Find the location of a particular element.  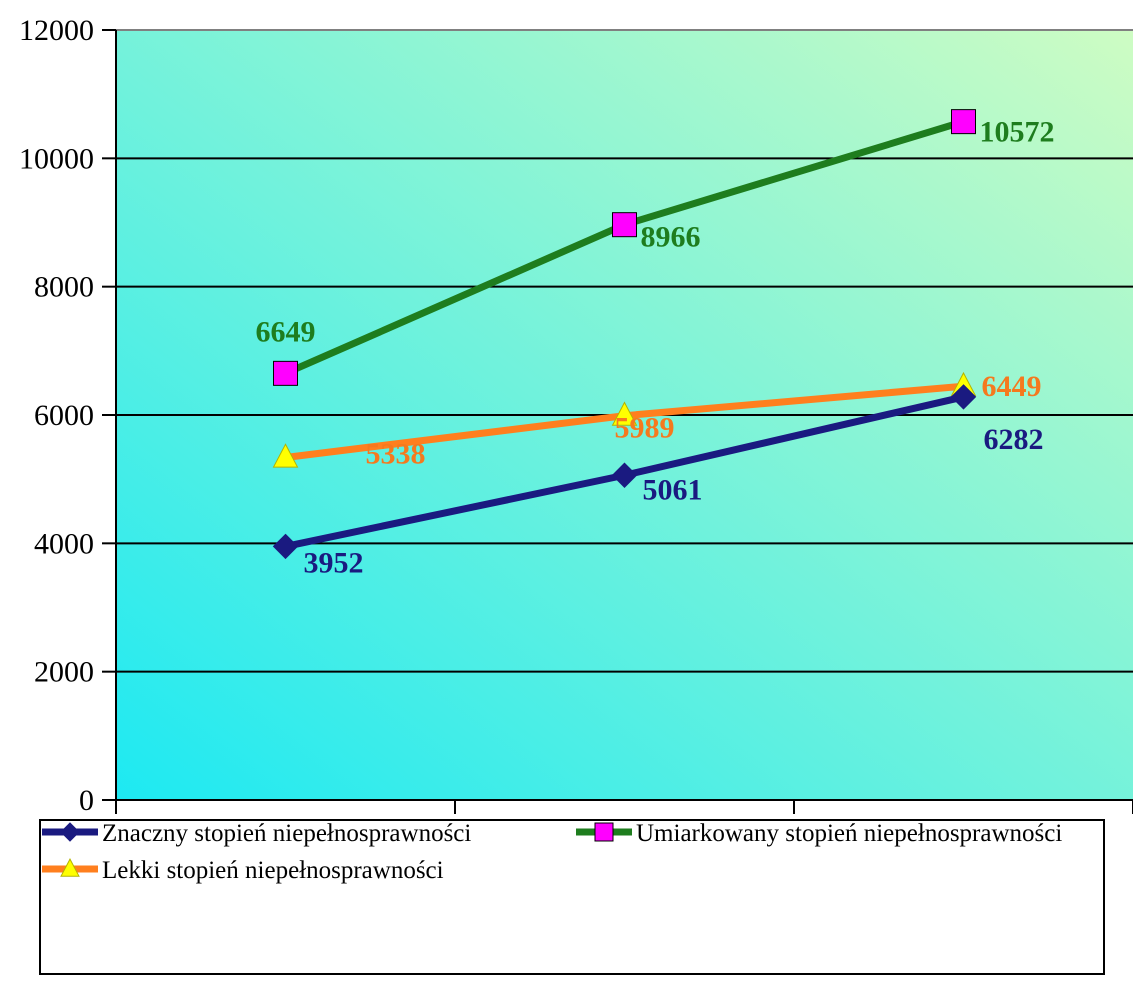

y-tick-label: 2000 is located at coordinates (64, 672).